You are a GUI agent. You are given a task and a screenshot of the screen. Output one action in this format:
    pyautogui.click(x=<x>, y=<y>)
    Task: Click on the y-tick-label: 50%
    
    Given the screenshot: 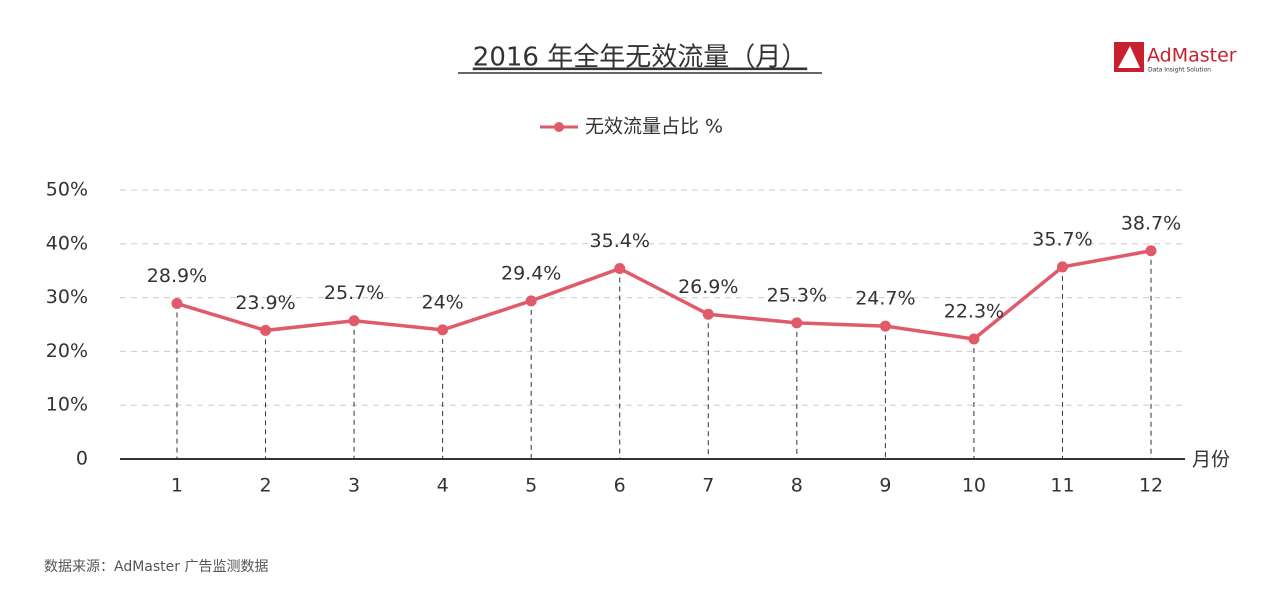 What is the action you would take?
    pyautogui.click(x=67, y=190)
    